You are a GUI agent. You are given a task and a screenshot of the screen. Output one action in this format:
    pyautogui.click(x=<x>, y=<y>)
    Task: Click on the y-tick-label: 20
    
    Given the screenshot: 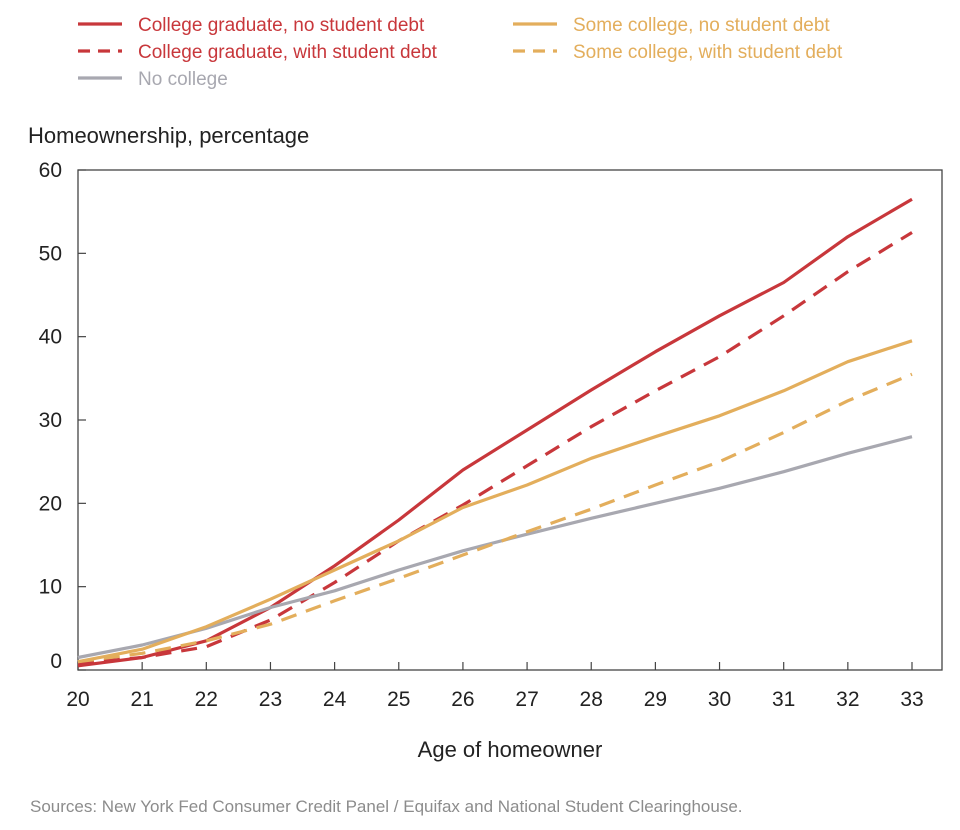 What is the action you would take?
    pyautogui.click(x=50, y=503)
    